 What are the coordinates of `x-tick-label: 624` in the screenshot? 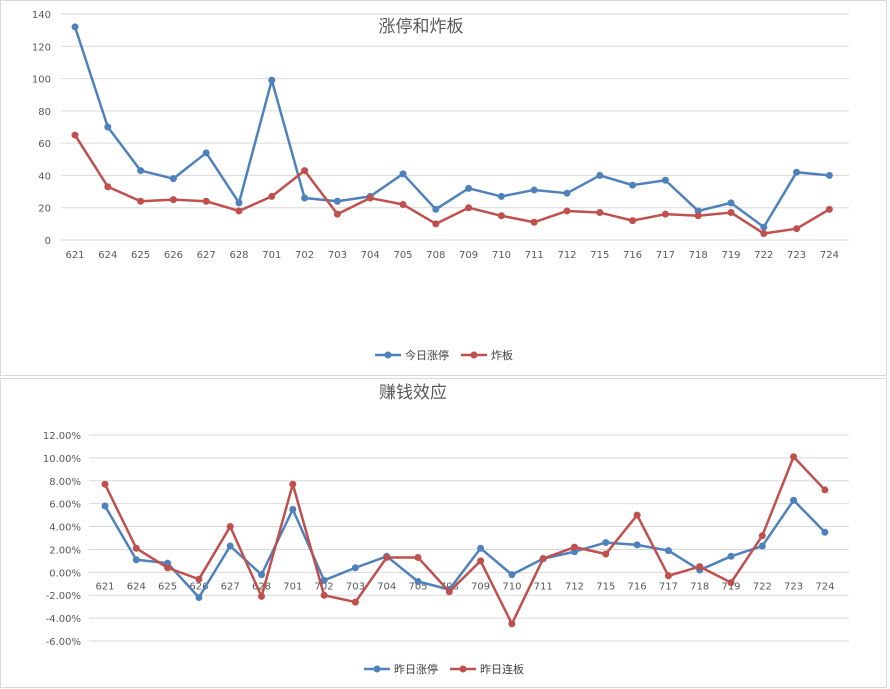 It's located at (136, 586).